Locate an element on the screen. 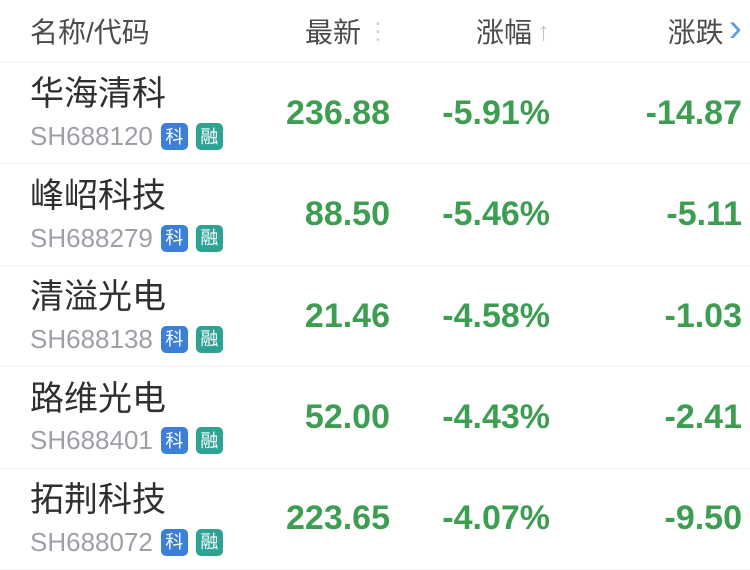 The image size is (750, 570). stock-name: 路维光电 is located at coordinates (98, 398).